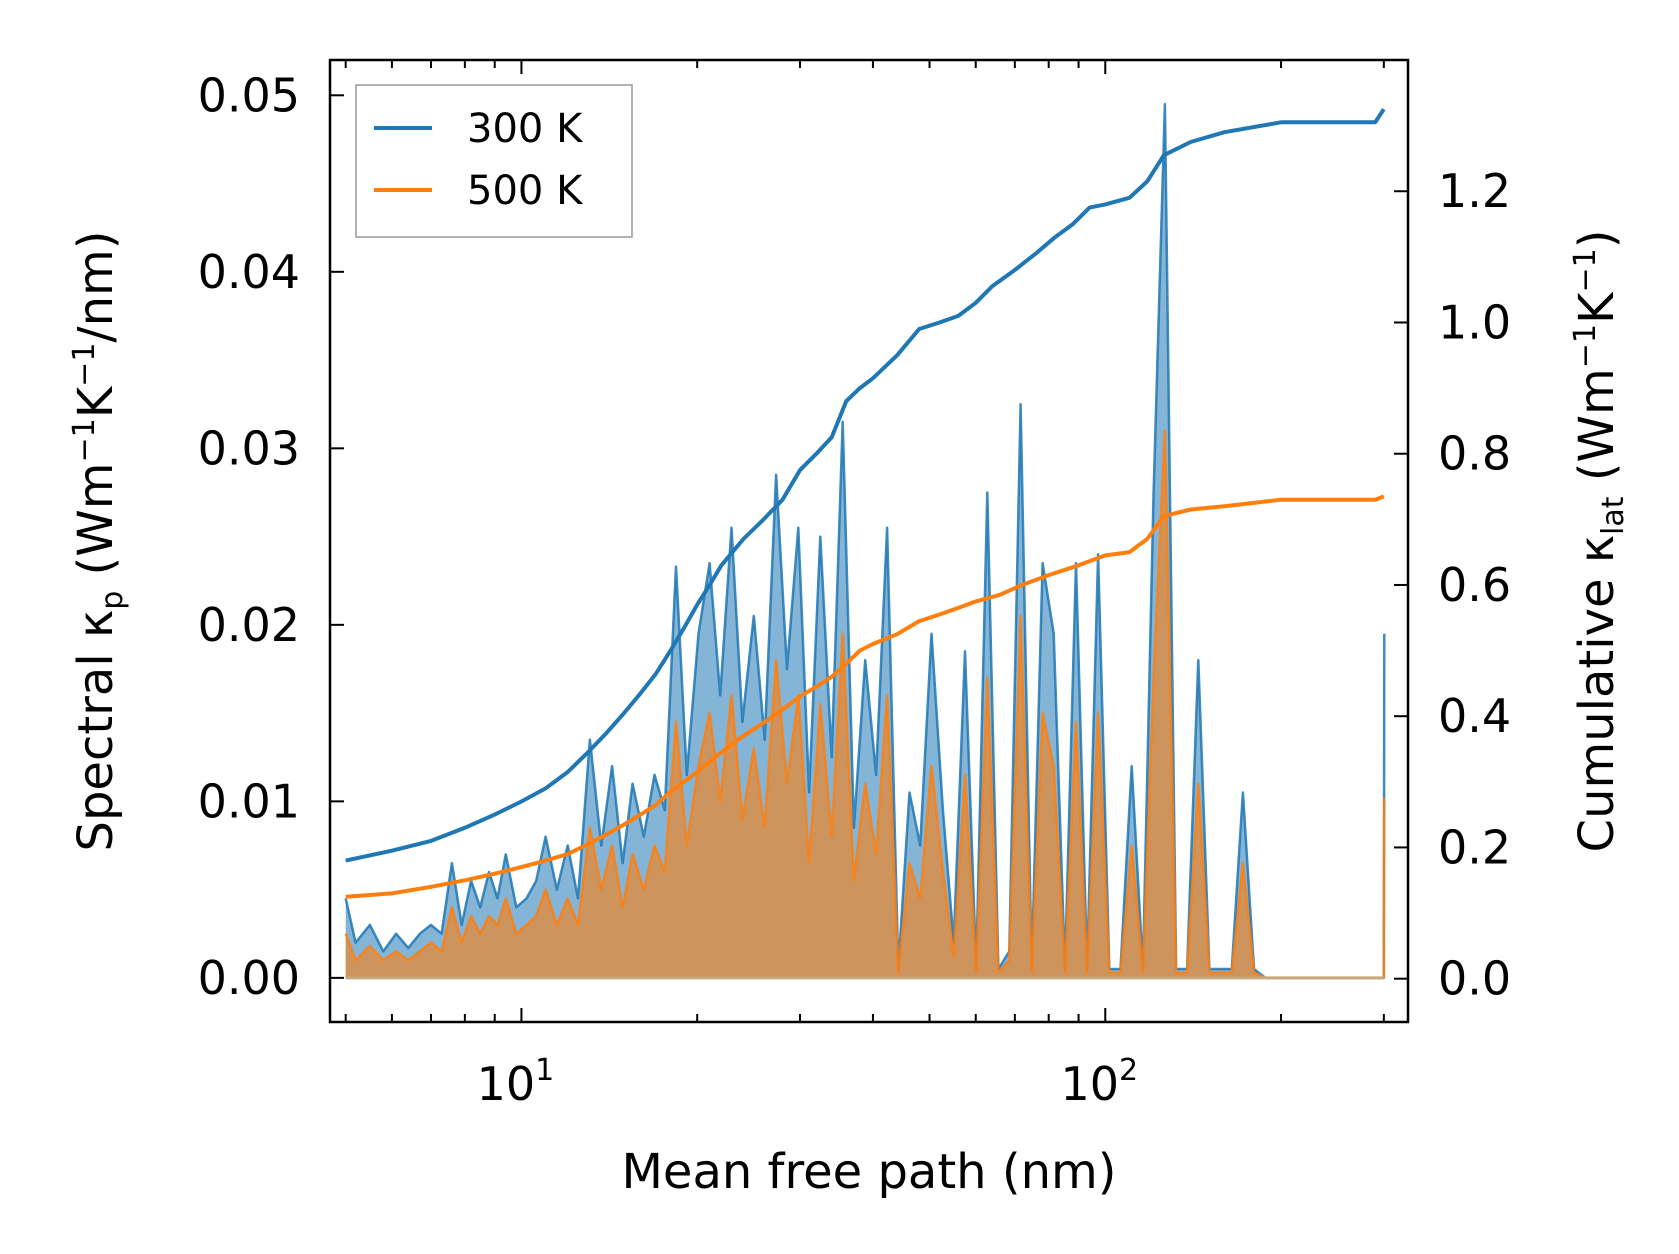  Describe the element at coordinates (249, 625) in the screenshot. I see `y-left-tick-label: 0.02` at that location.